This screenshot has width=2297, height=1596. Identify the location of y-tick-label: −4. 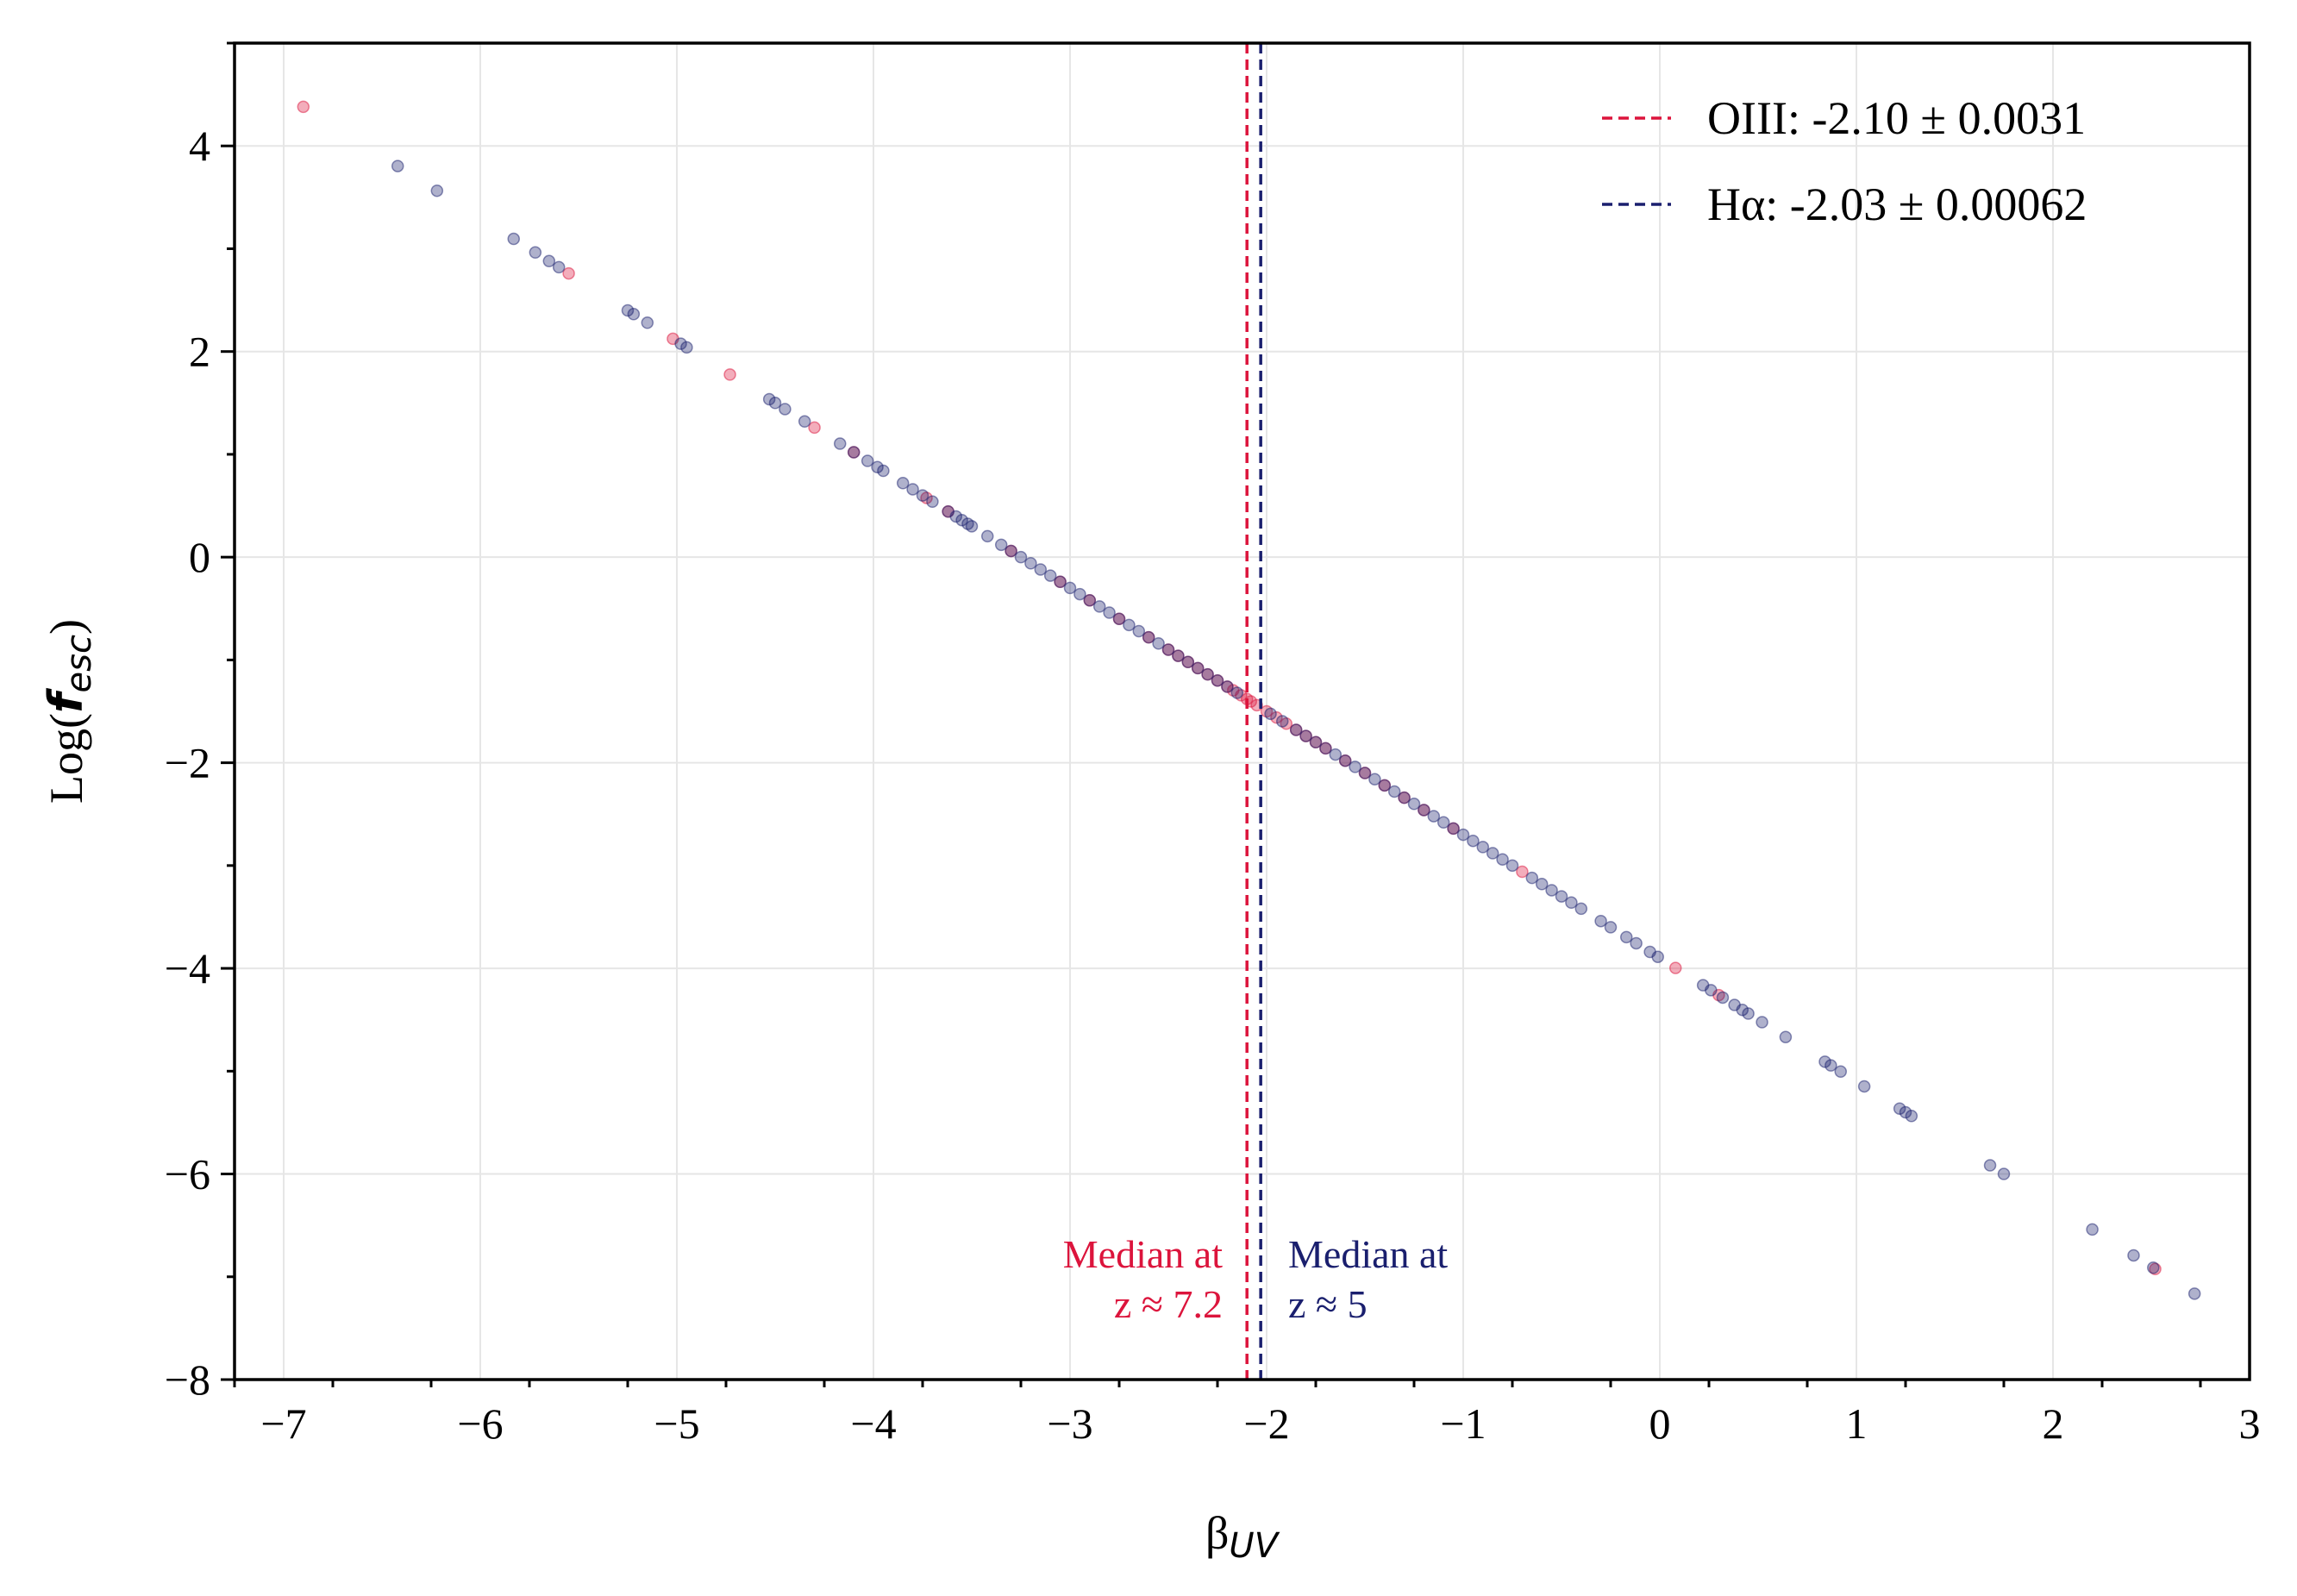
(187, 968).